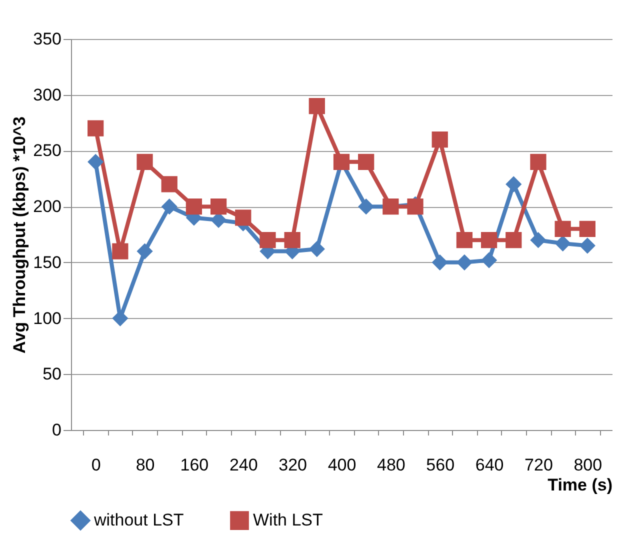 The height and width of the screenshot is (546, 632). Describe the element at coordinates (288, 520) in the screenshot. I see `legend-label: With LST` at that location.